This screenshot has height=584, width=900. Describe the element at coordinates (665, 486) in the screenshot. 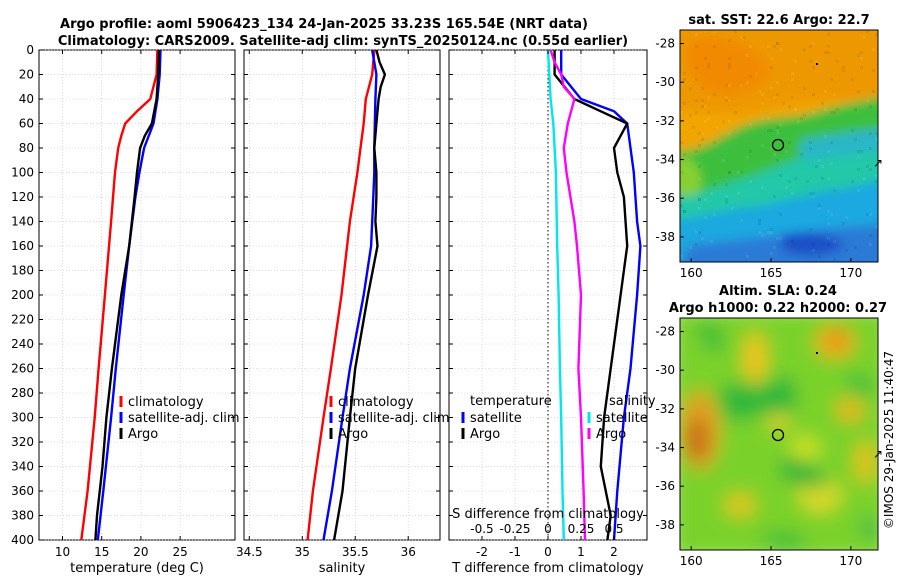

I see `map-y-tick-label: -36` at that location.